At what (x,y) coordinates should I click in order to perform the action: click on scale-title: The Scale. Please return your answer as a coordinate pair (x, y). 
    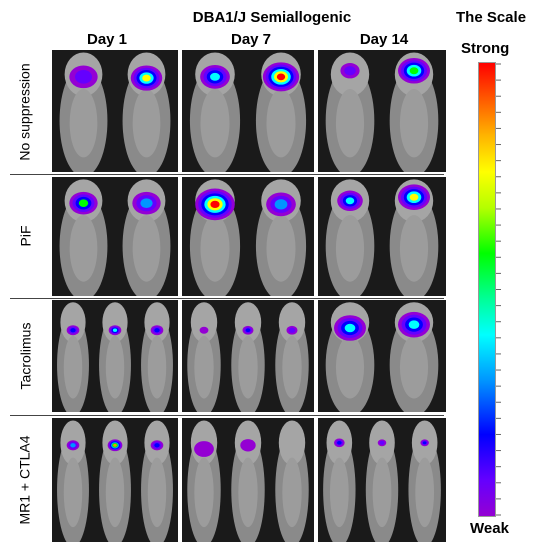
    Looking at the image, I should click on (491, 17).